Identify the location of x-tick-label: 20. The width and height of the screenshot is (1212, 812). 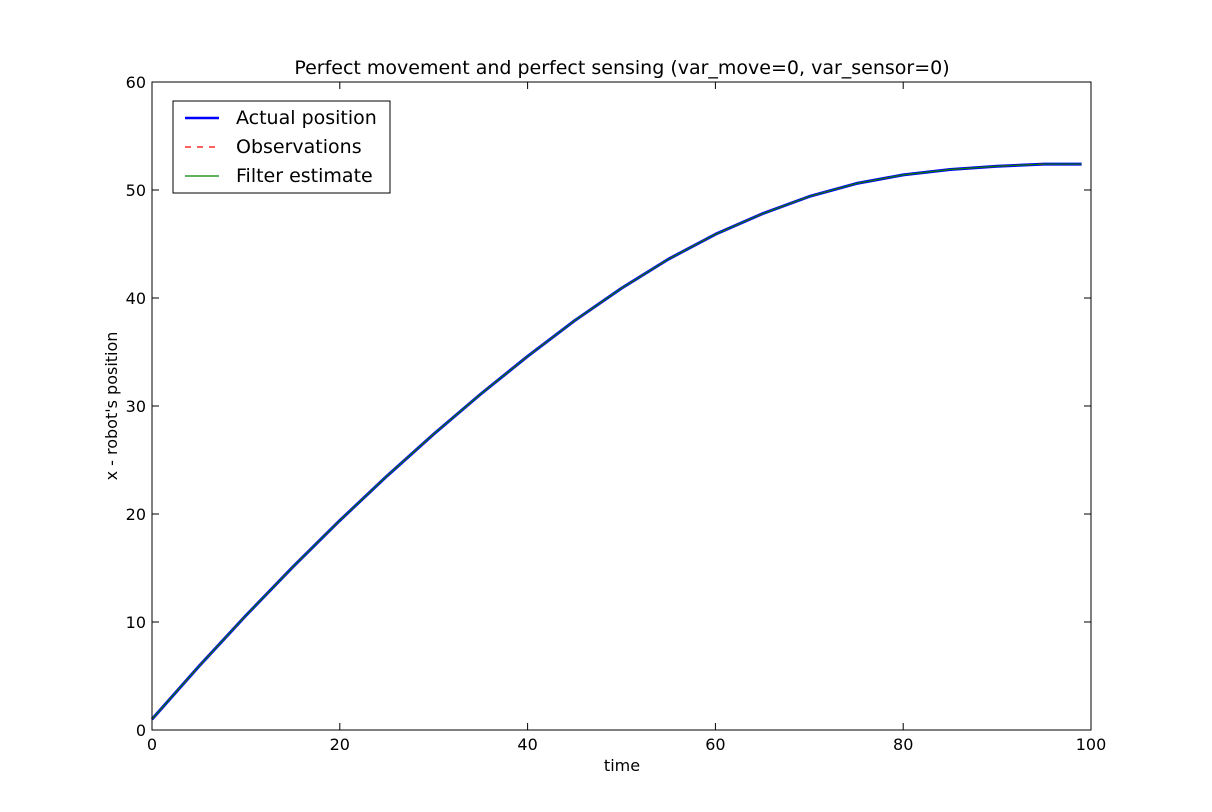
(340, 744).